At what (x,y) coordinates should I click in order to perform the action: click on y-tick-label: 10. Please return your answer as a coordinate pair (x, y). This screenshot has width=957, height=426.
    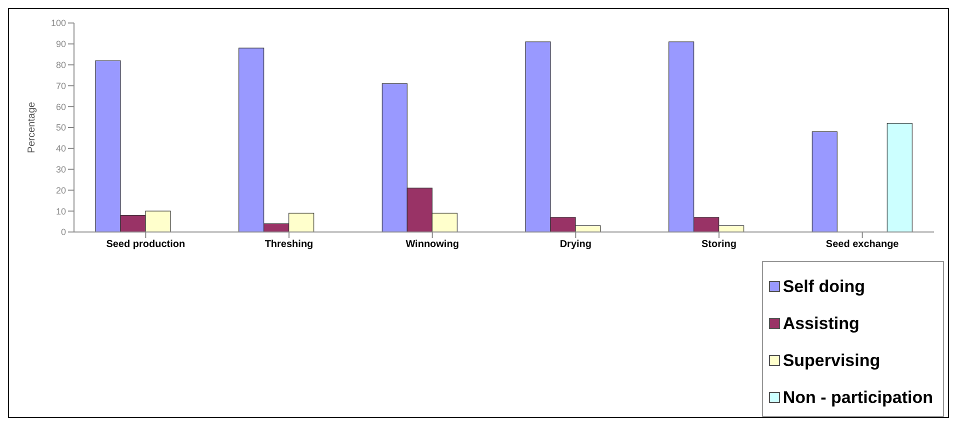
    Looking at the image, I should click on (61, 211).